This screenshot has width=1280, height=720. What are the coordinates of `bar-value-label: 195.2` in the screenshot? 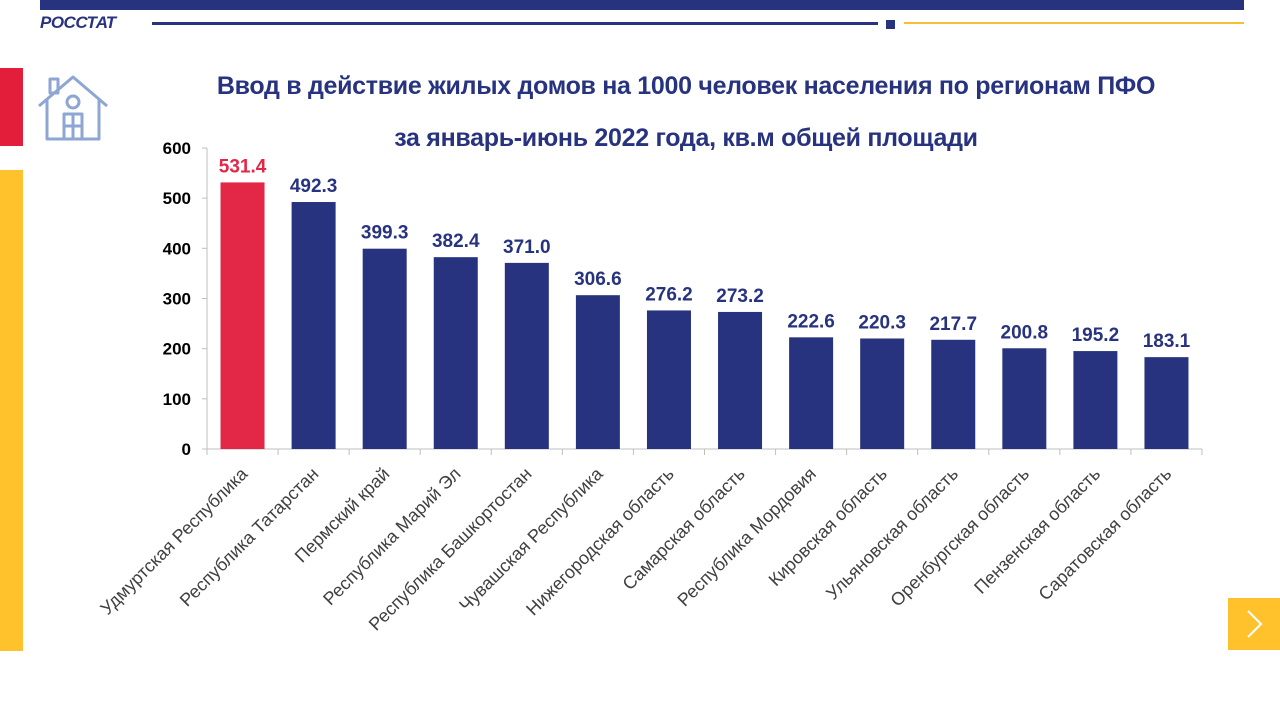 It's located at (1096, 335).